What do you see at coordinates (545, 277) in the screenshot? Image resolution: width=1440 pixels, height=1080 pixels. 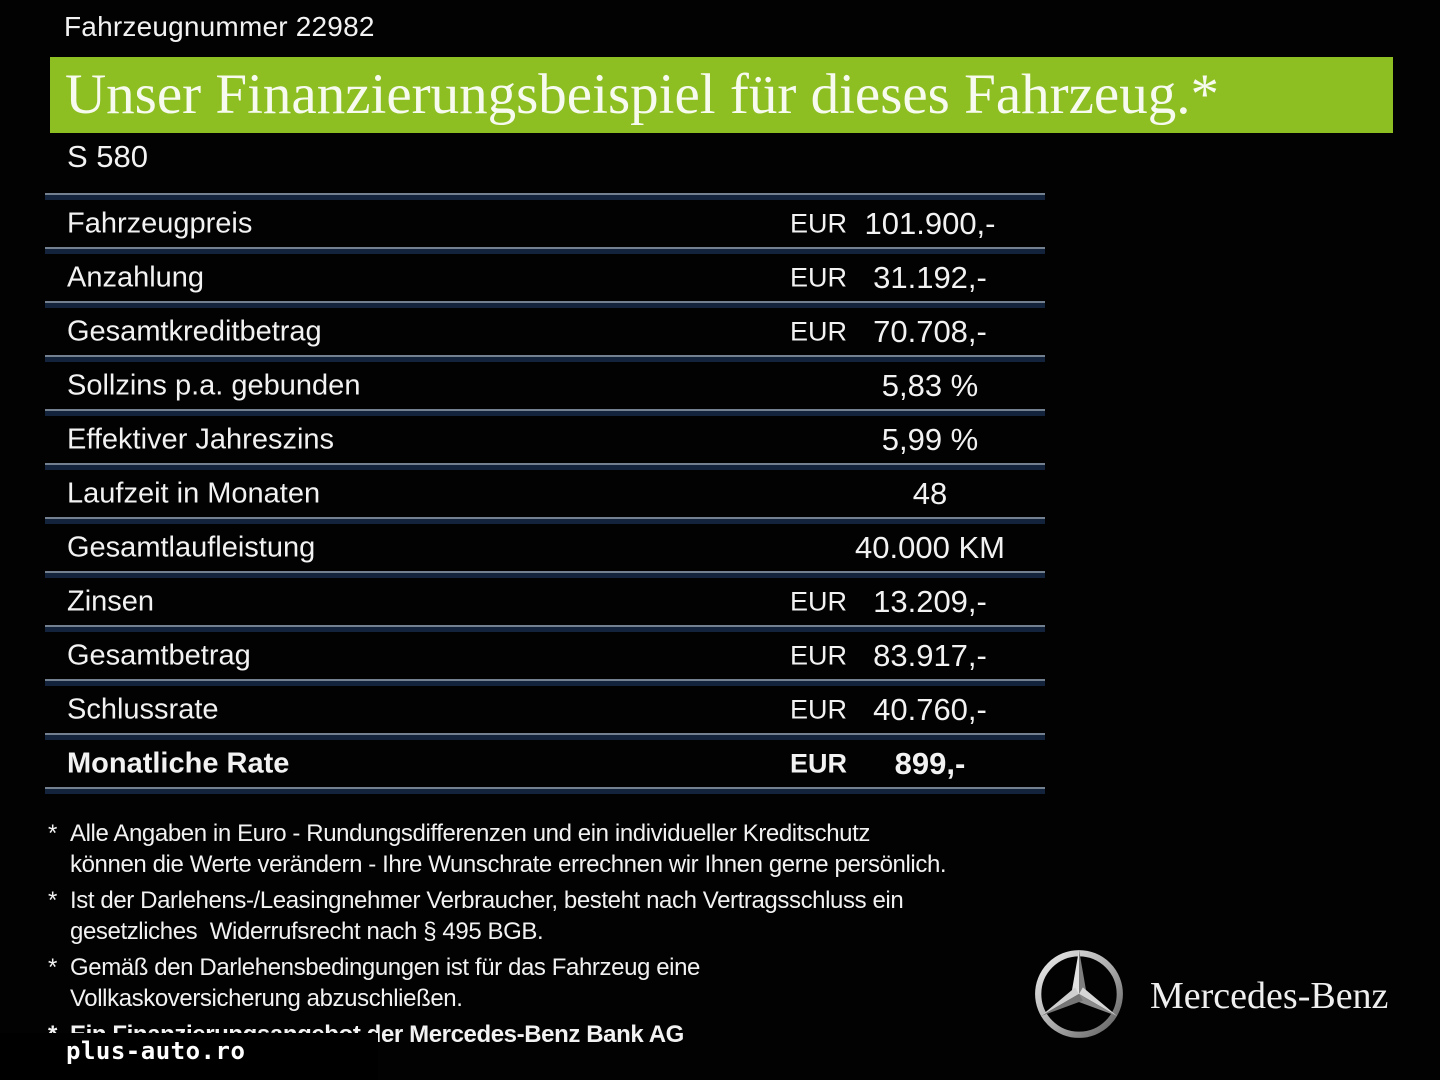 I see `finance-row: Anzahlung EUR 31.192,-` at bounding box center [545, 277].